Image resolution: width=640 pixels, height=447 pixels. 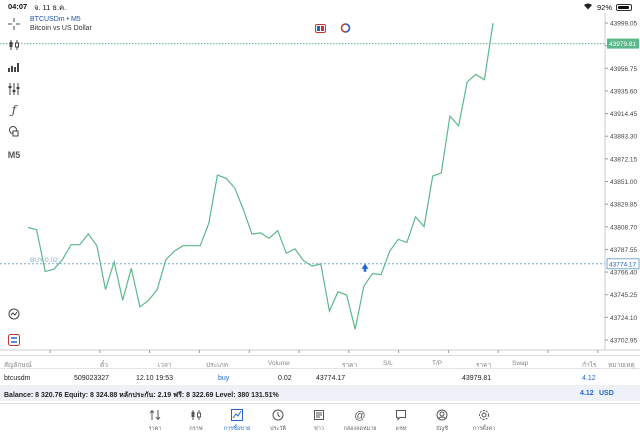 I want to click on status-right: 92%, so click(x=607, y=7).